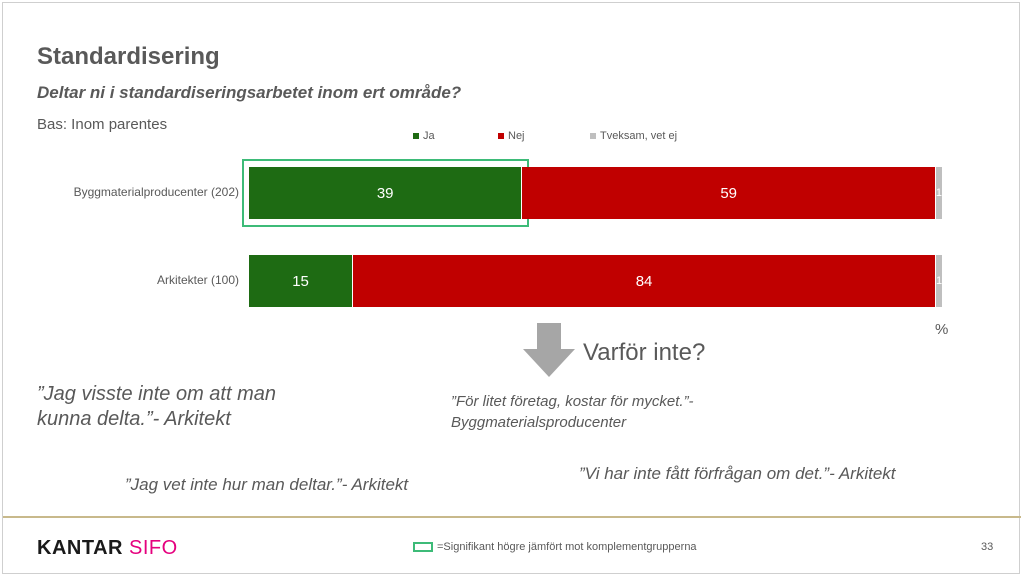 This screenshot has width=1024, height=578. I want to click on why-not-heading: Varför inte?, so click(644, 352).